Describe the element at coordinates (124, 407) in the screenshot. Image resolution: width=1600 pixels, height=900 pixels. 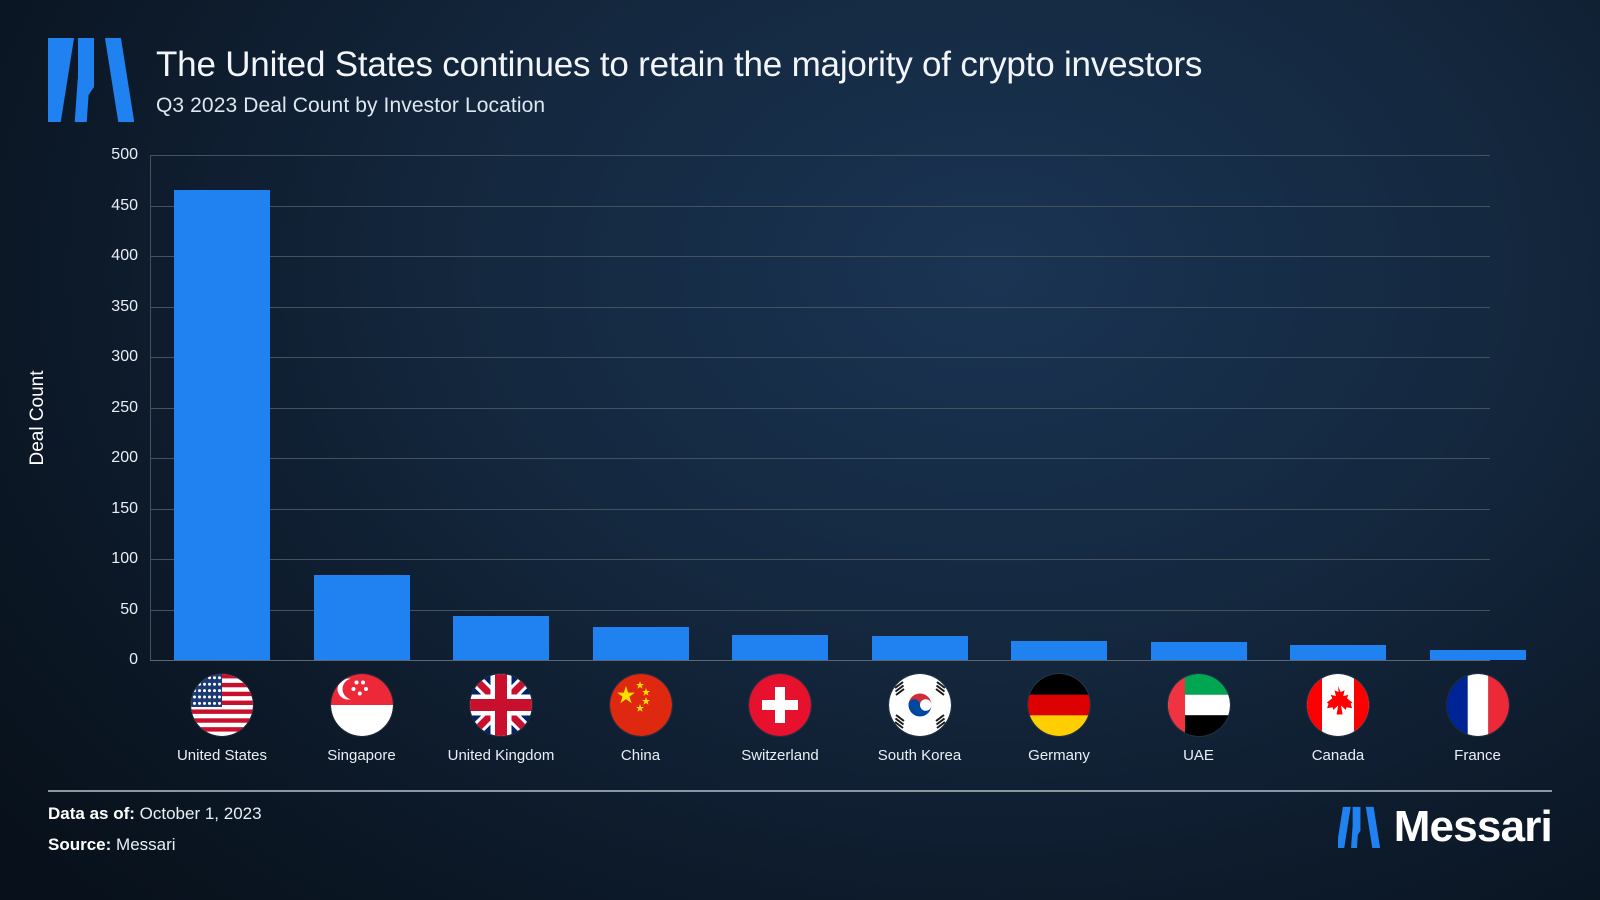
I see `y-tick-label-250: 250` at that location.